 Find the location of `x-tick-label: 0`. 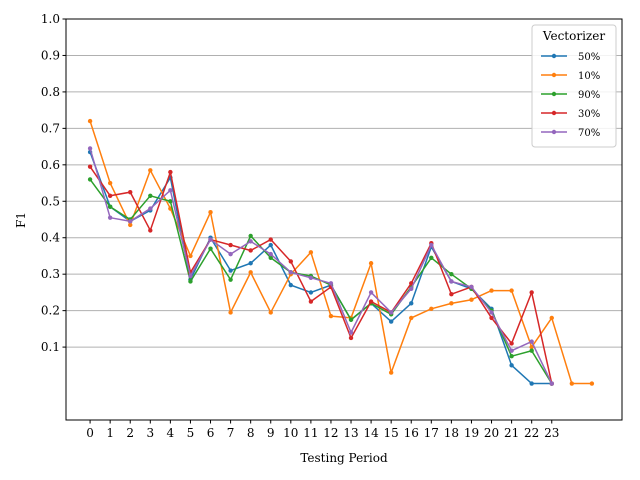

x-tick-label: 0 is located at coordinates (90, 433).